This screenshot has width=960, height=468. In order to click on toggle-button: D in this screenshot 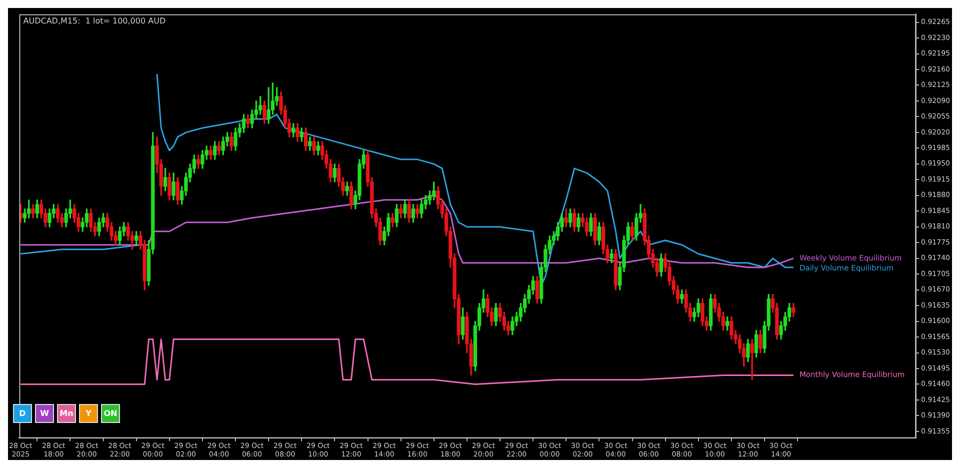, I will do `click(22, 413)`.